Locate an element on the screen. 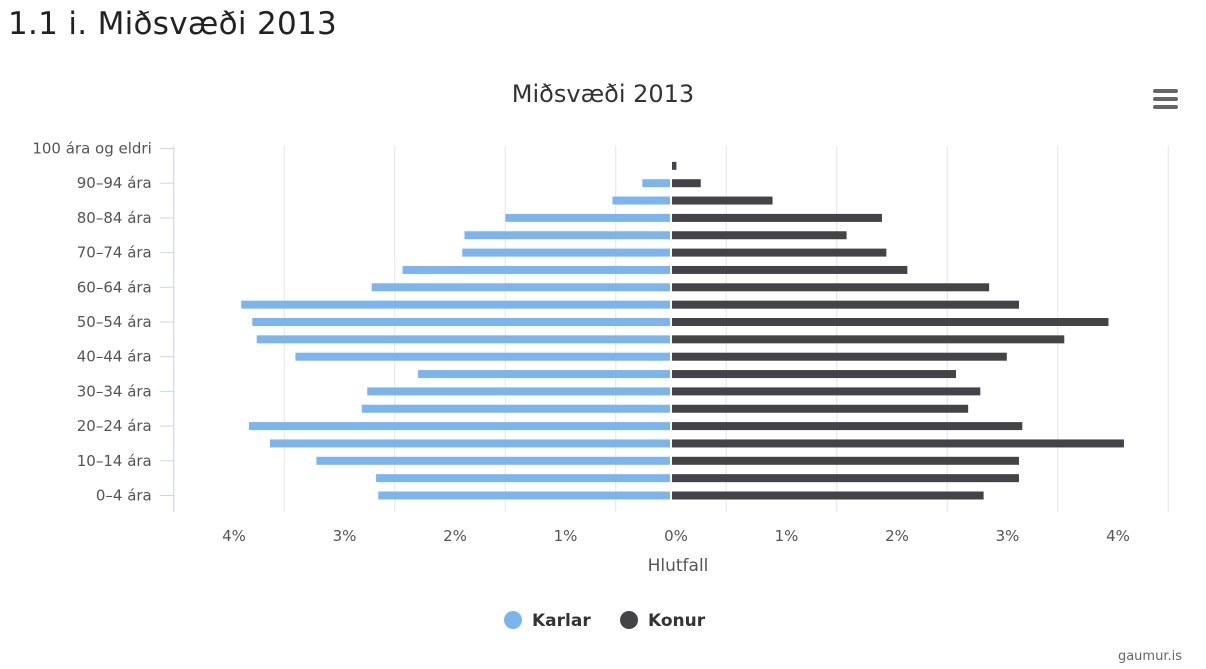 This screenshot has height=669, width=1206. x-axis-title: Hlutfall is located at coordinates (678, 566).